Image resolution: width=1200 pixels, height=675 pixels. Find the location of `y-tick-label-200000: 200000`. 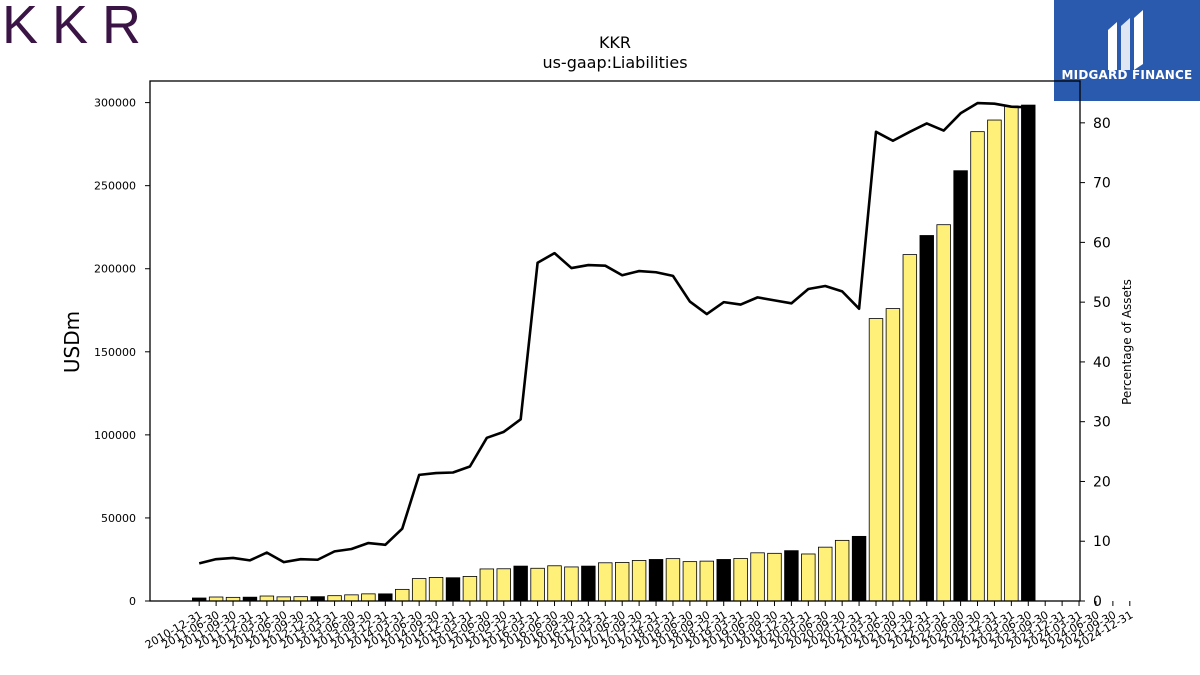

y-tick-label-200000: 200000 is located at coordinates (115, 269).